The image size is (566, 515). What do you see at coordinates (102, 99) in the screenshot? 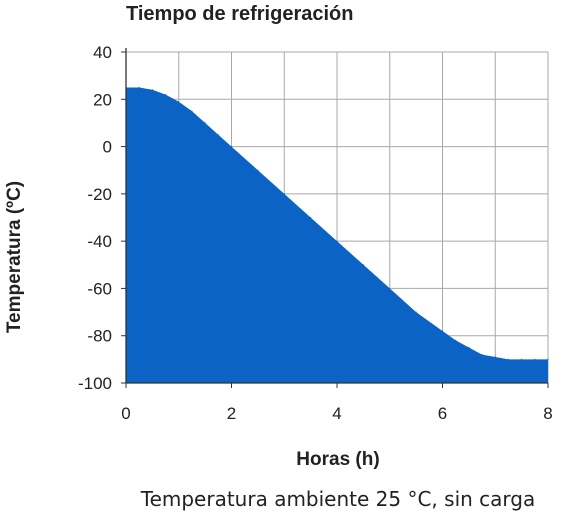
I see `y-tick-label-1: 20` at bounding box center [102, 99].